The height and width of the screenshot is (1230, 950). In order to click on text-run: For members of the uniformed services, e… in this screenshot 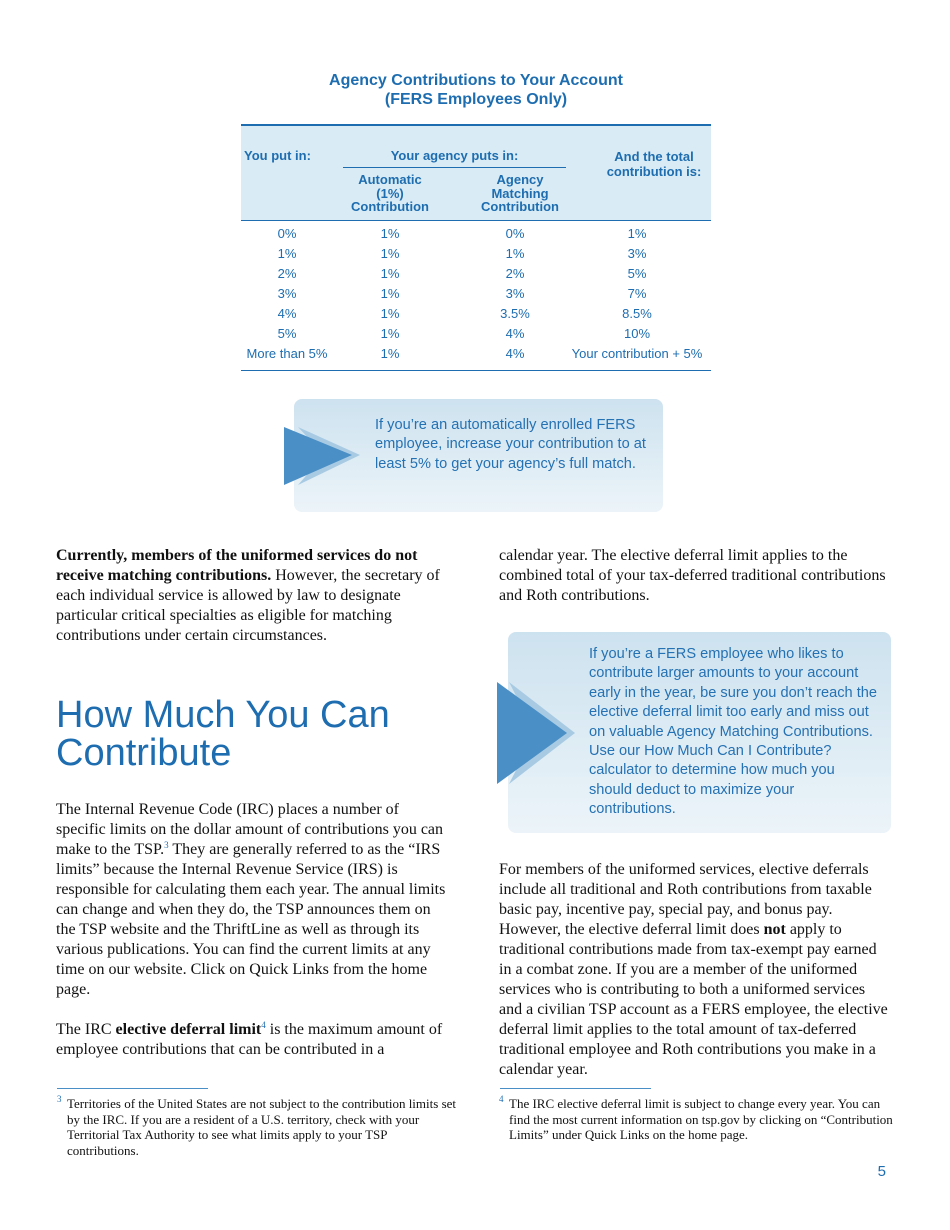, I will do `click(685, 899)`.